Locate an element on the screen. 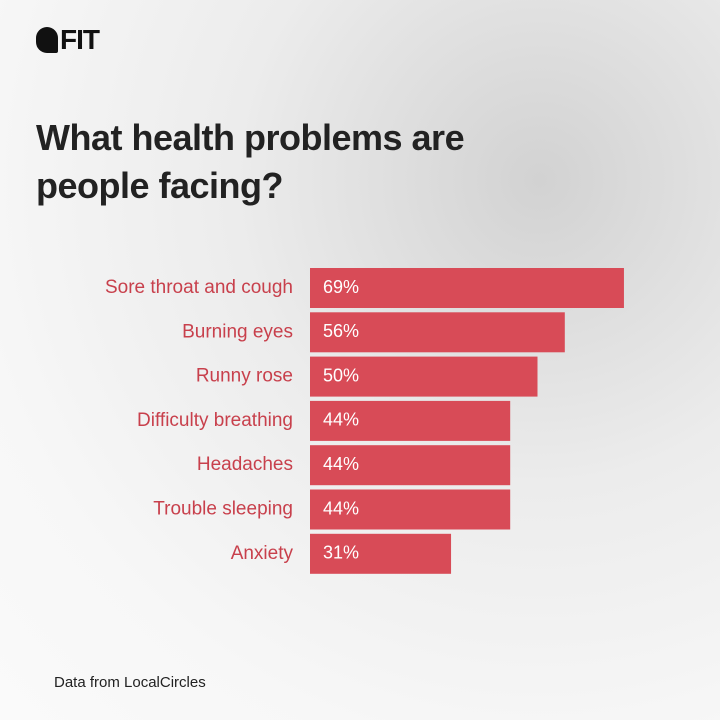 This screenshot has width=720, height=720. category-label: Sore throat and cough is located at coordinates (199, 287).